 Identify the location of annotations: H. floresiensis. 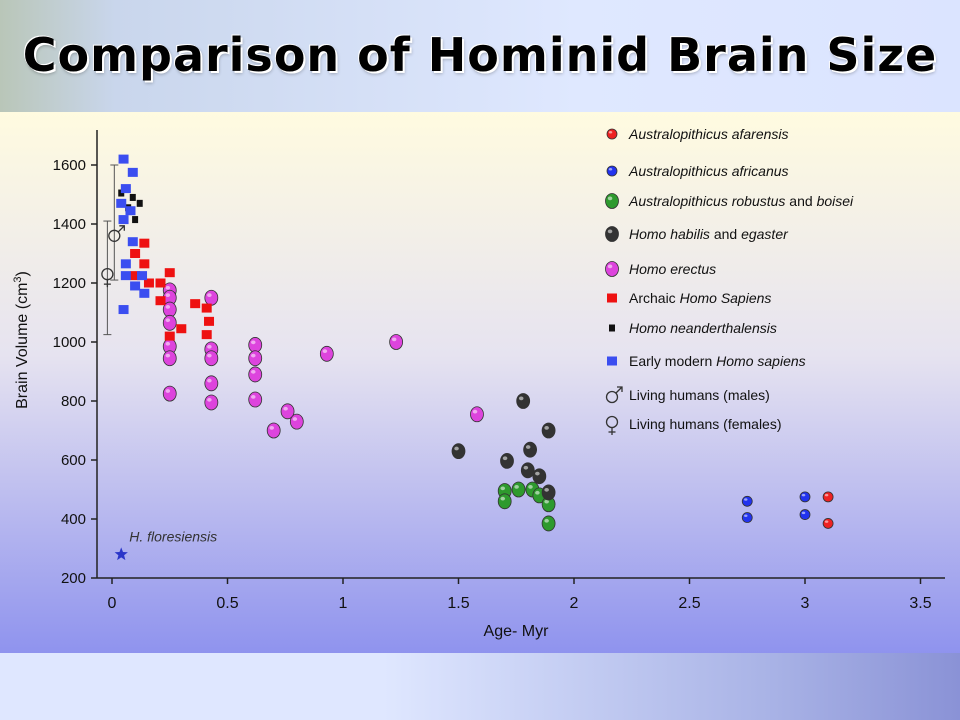
(165, 544).